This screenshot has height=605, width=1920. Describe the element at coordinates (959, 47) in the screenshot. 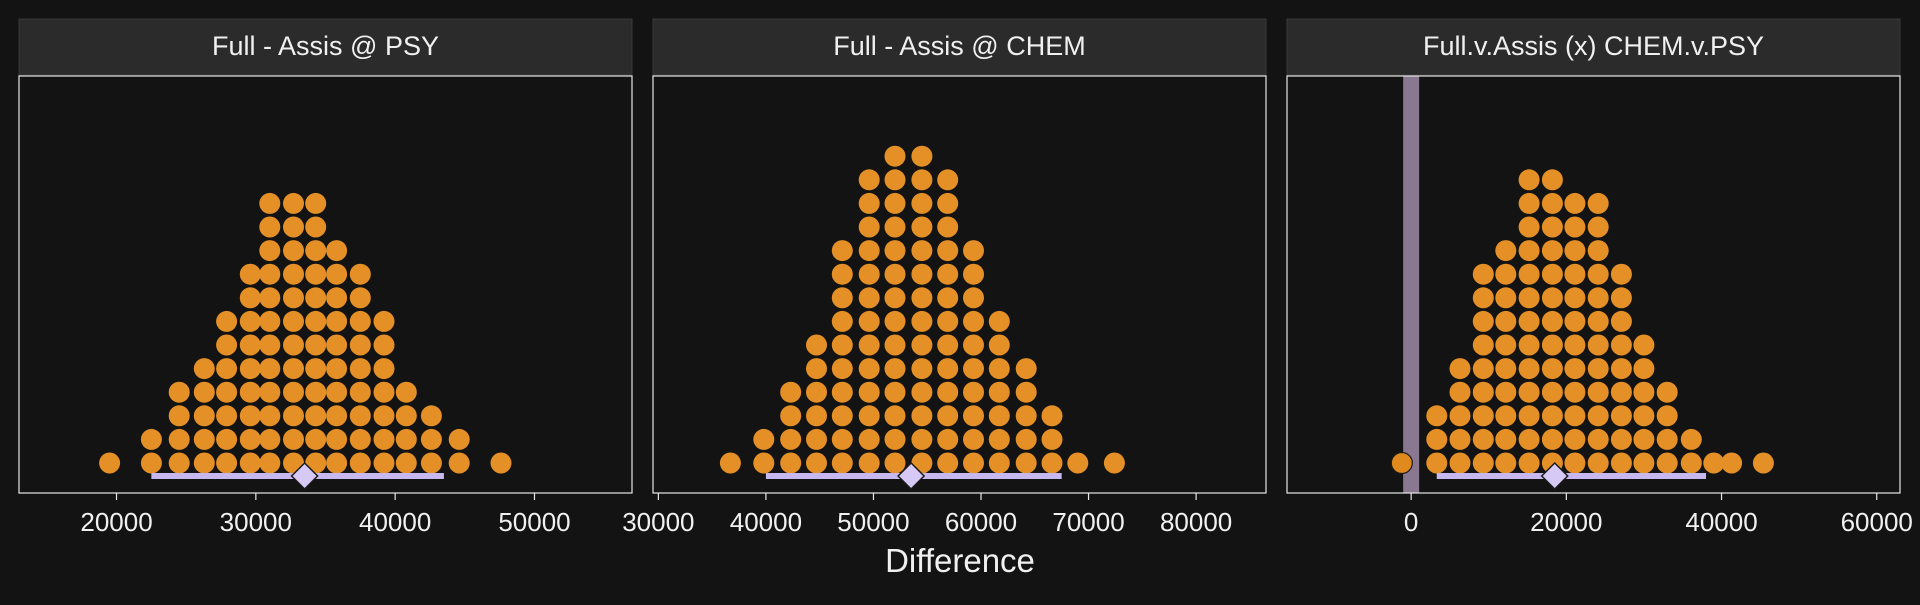

I see `facet-strip` at that location.